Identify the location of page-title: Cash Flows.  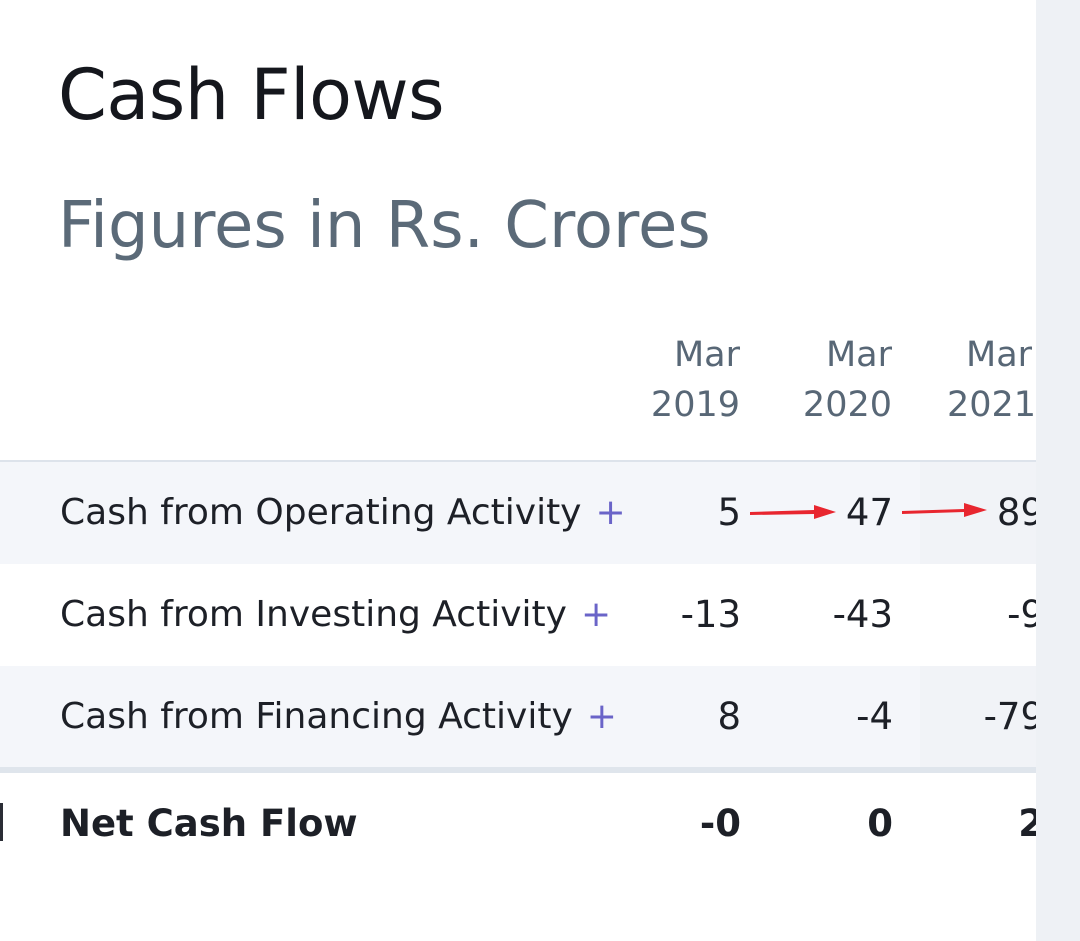
(251, 95).